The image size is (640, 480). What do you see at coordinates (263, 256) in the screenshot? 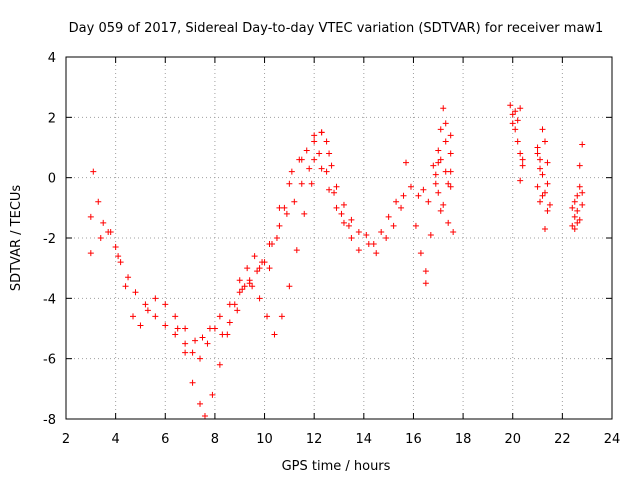
I see `series-track-c` at bounding box center [263, 256].